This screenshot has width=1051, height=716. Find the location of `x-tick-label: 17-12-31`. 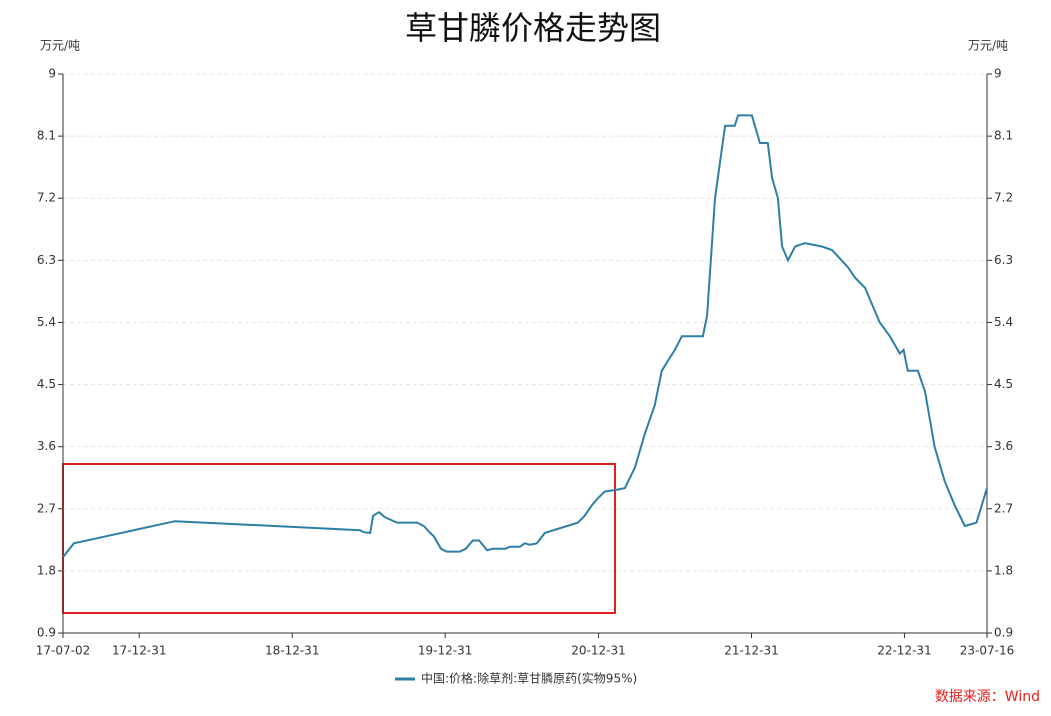

x-tick-label: 17-12-31 is located at coordinates (139, 651).